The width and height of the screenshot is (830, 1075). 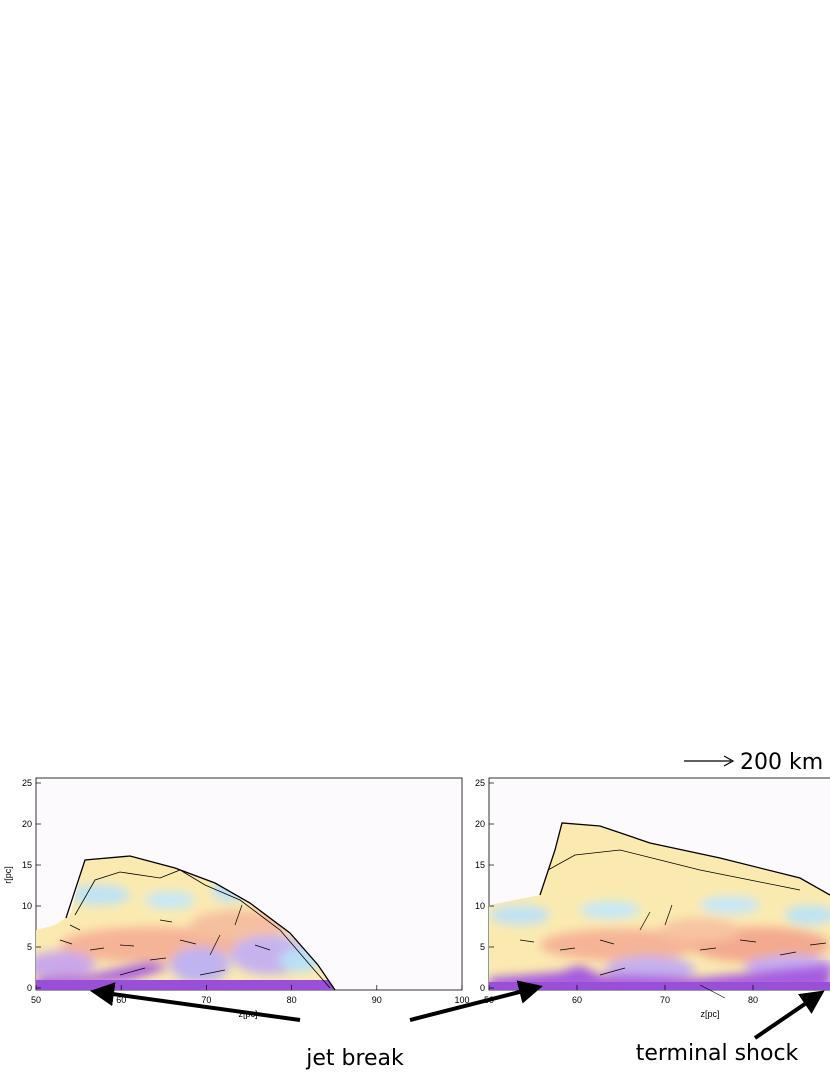 I want to click on y-axis-label: r[pc], so click(x=8, y=875).